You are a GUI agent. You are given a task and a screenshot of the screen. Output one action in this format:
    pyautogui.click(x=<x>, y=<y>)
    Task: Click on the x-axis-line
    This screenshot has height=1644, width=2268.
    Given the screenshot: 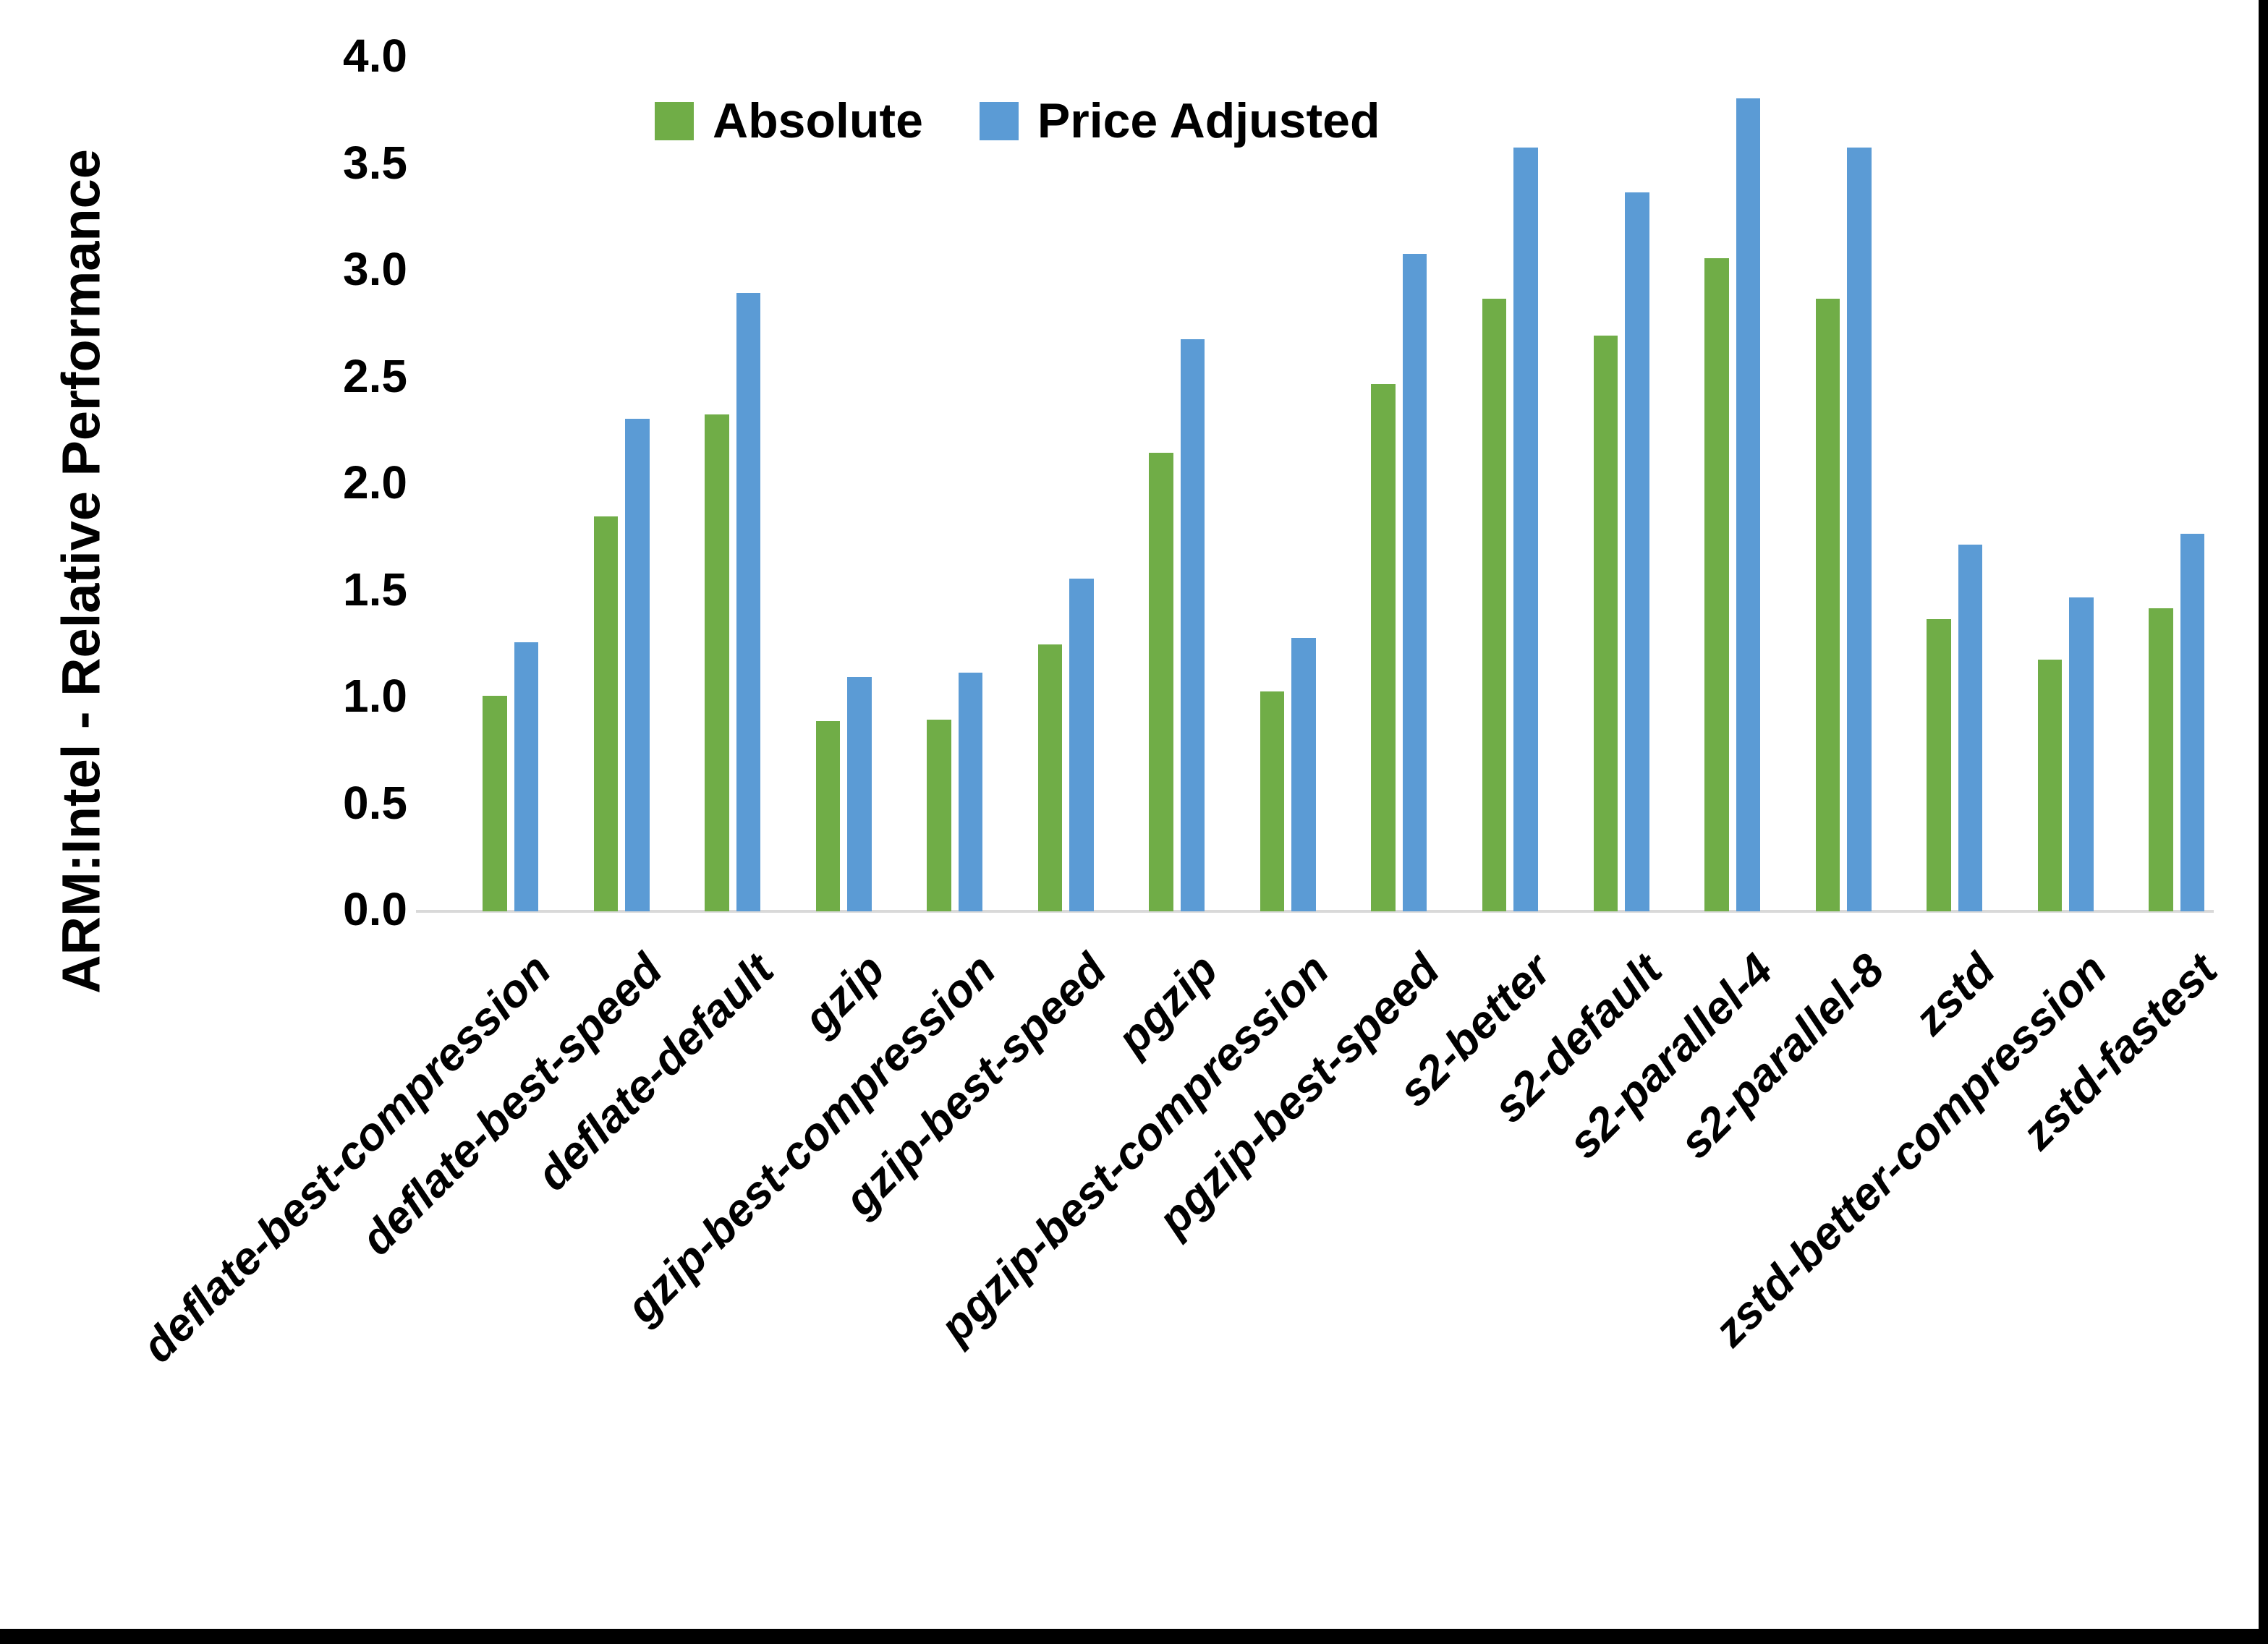 What is the action you would take?
    pyautogui.click(x=1315, y=911)
    